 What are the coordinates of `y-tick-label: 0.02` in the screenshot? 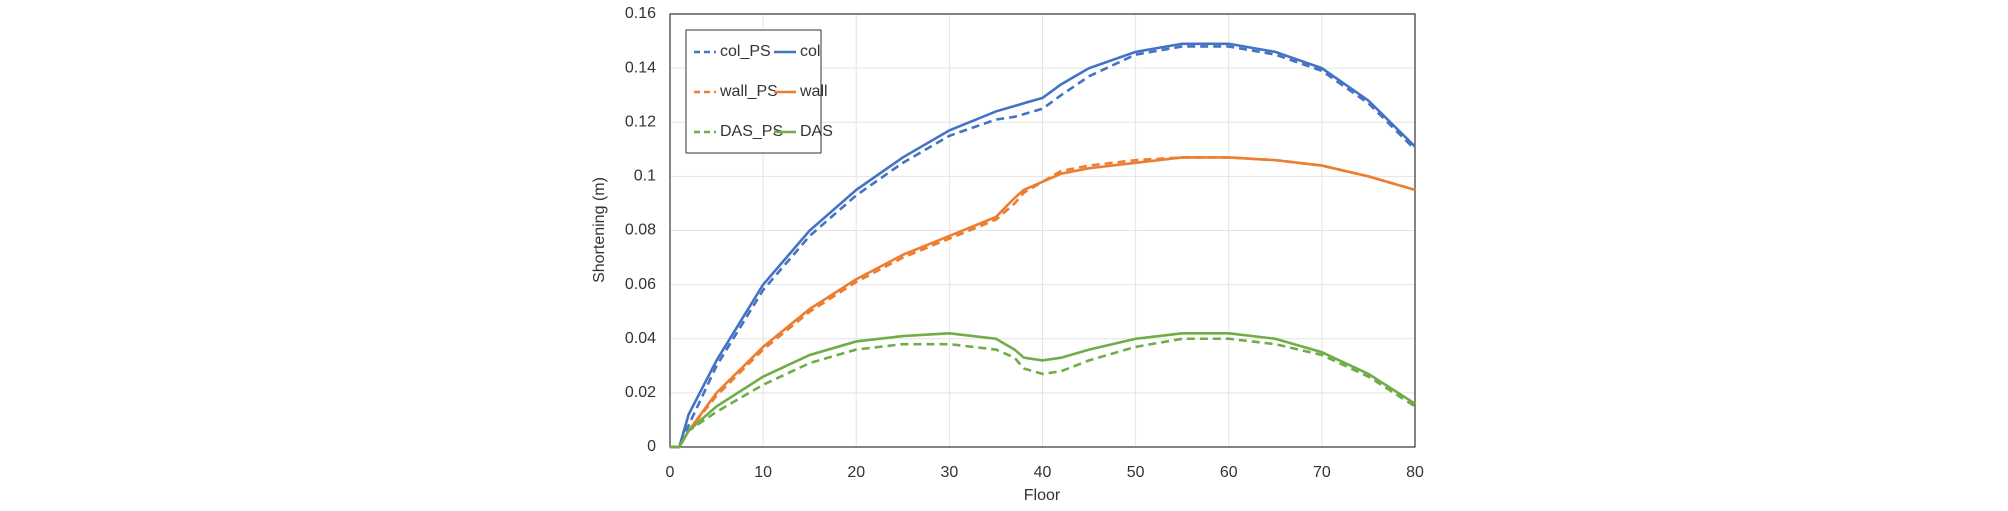 It's located at (640, 392).